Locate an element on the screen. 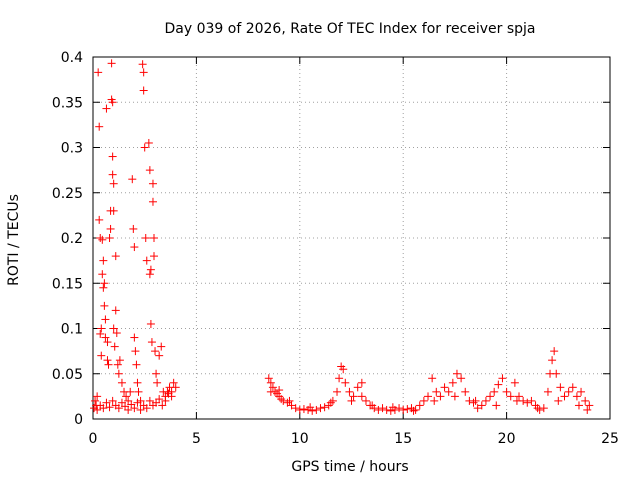 This screenshot has width=640, height=480. x-tick-label: 5 is located at coordinates (196, 439).